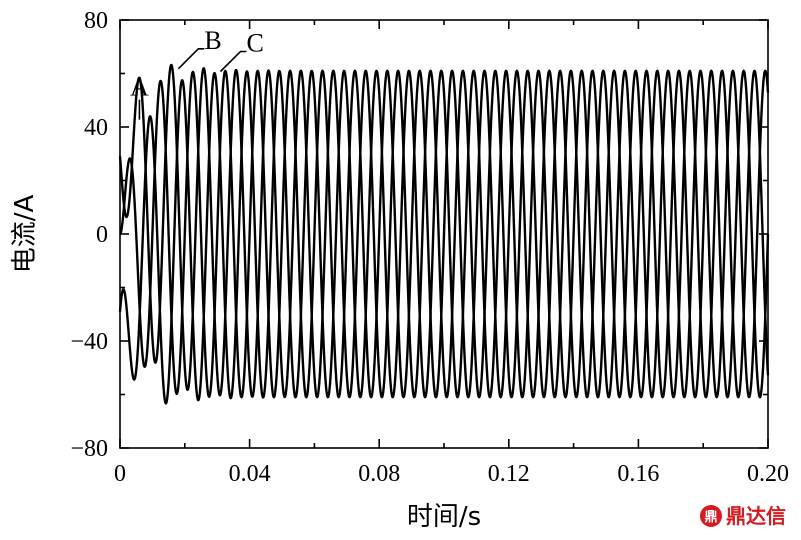  I want to click on x-tick-label: 0.08, so click(379, 474).